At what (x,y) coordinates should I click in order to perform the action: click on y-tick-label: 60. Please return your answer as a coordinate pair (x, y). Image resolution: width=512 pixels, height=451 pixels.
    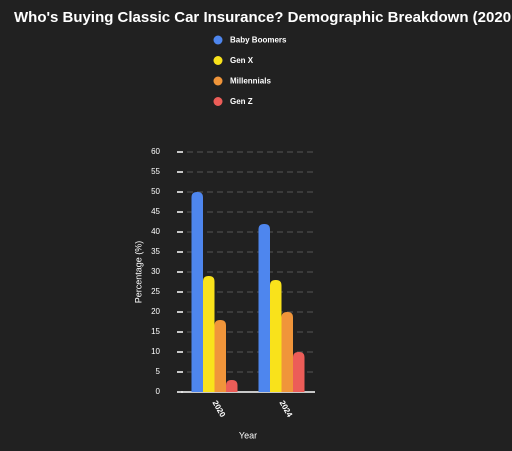
    Looking at the image, I should click on (155, 151).